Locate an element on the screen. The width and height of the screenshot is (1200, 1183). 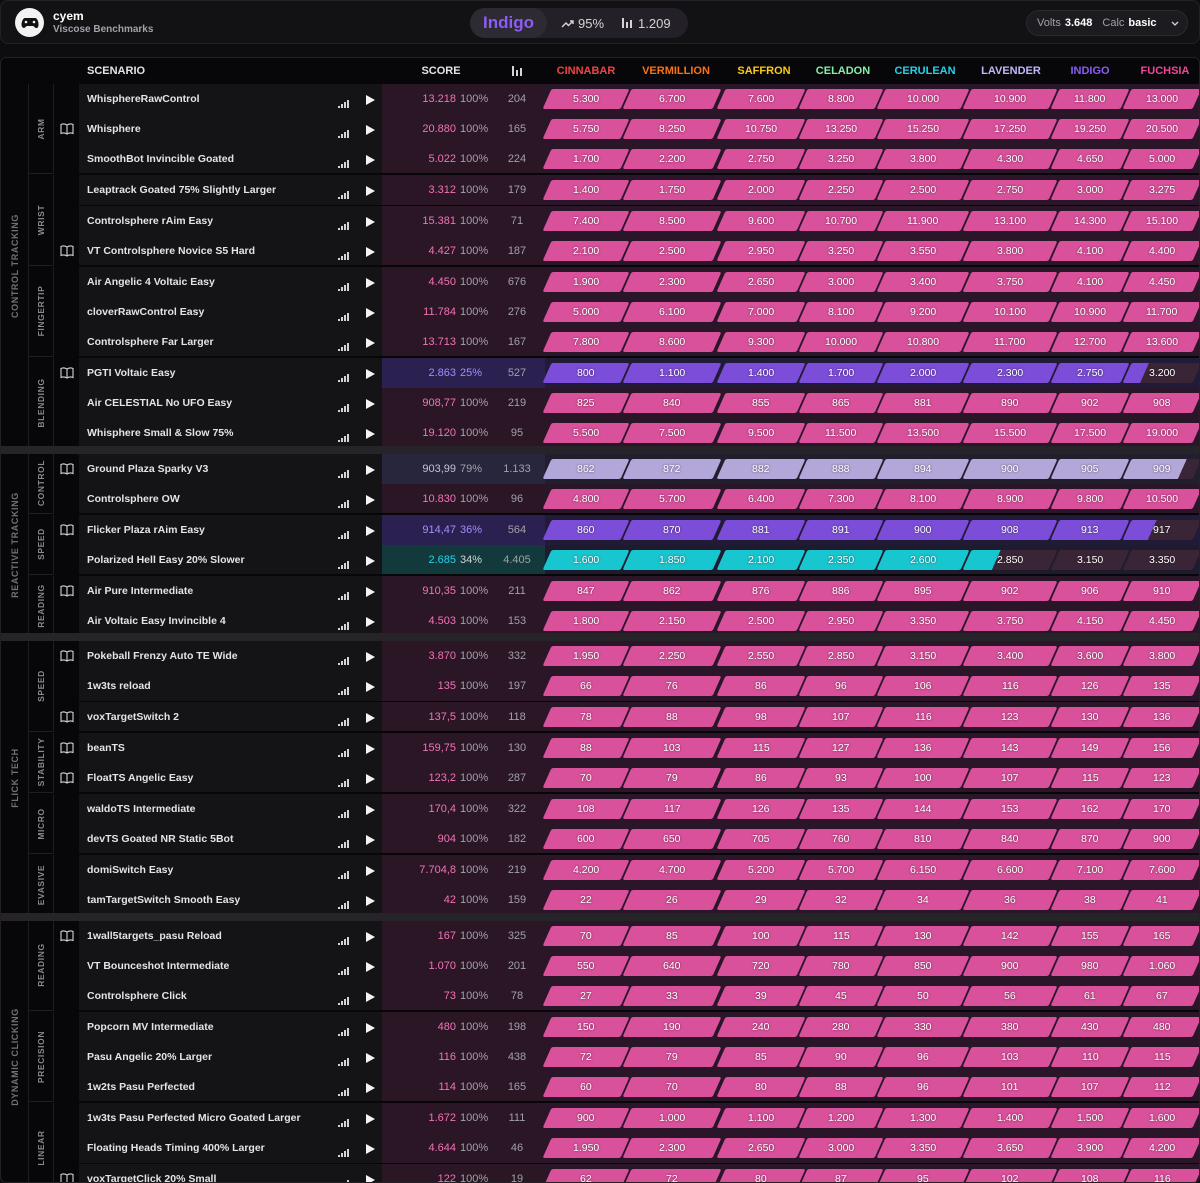
scenario-name: Controlsphere OW is located at coordinates (133, 498).